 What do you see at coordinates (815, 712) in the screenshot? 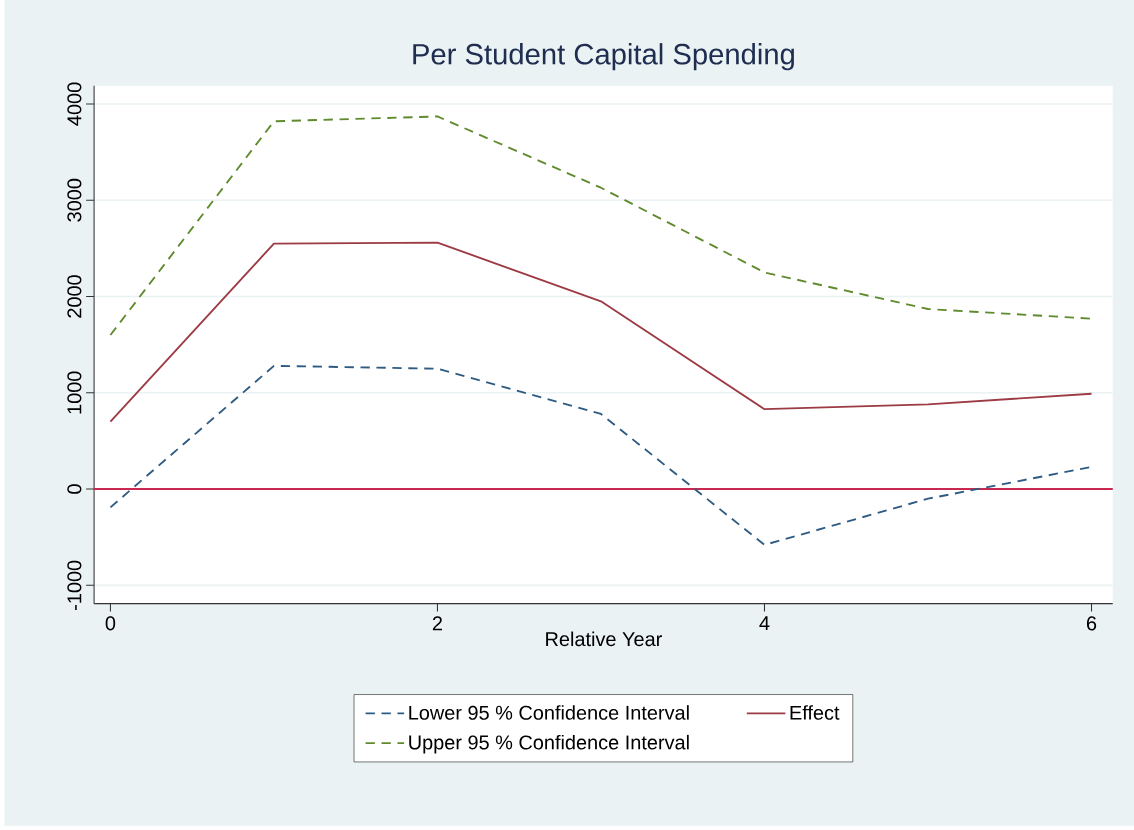
I see `legend-label: Effect` at bounding box center [815, 712].